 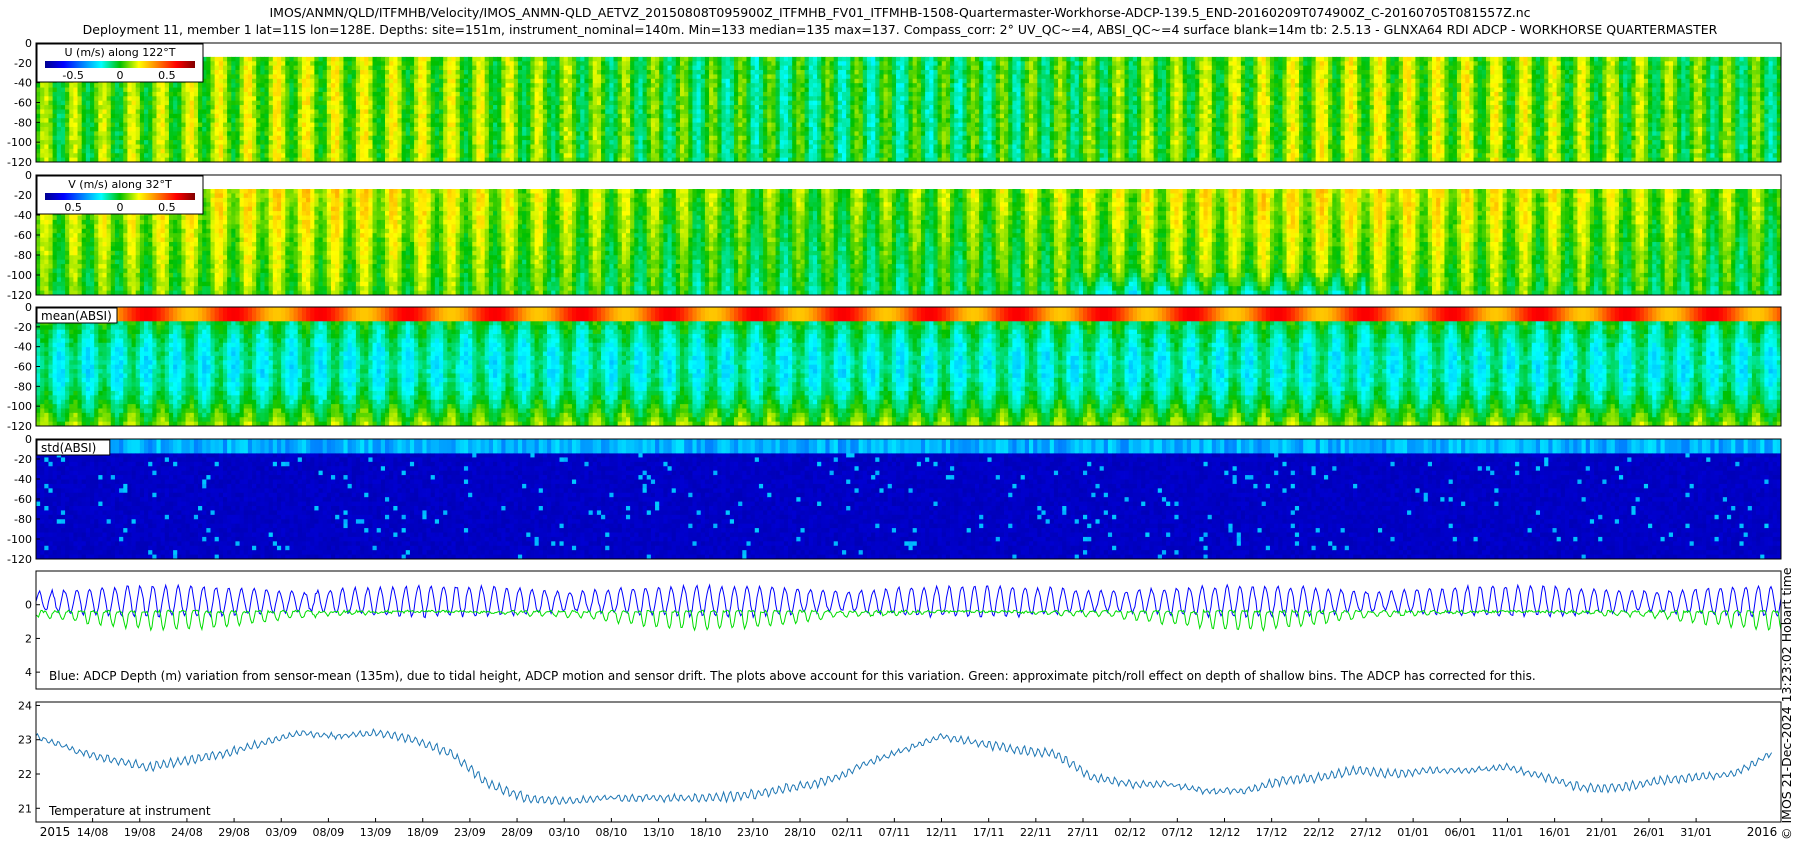 I want to click on mean_absi-ytick-label: -80, so click(x=23, y=386).